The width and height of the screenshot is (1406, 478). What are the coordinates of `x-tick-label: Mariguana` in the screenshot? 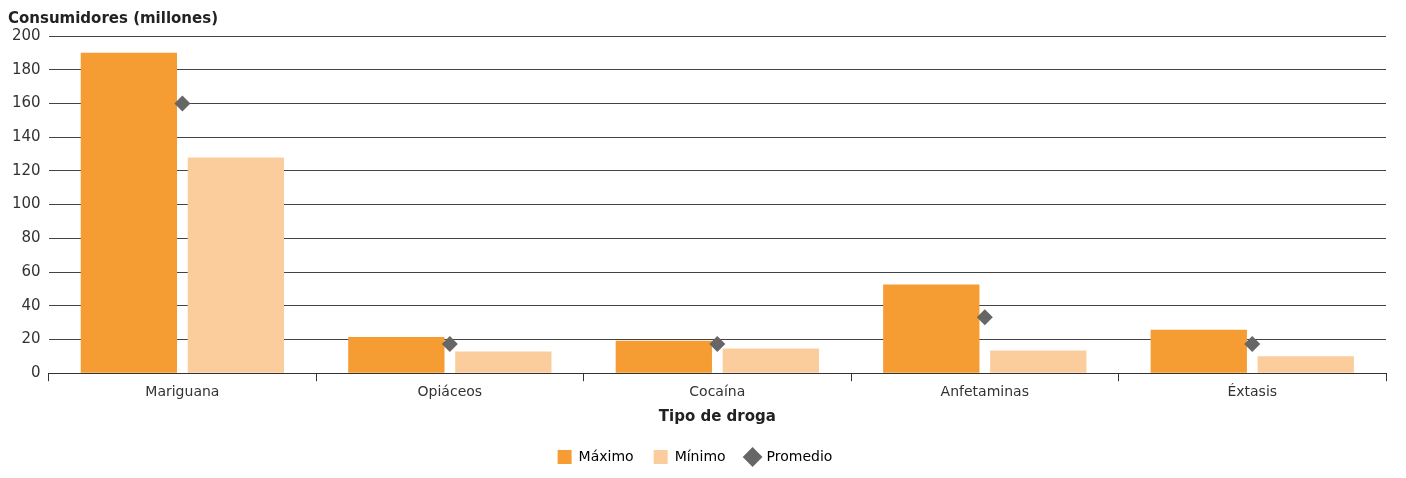 It's located at (182, 391).